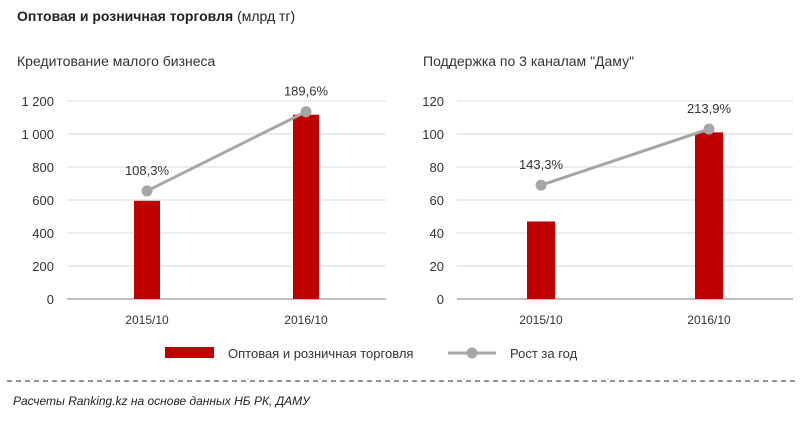  I want to click on y-tick-label: 400, so click(43, 233).